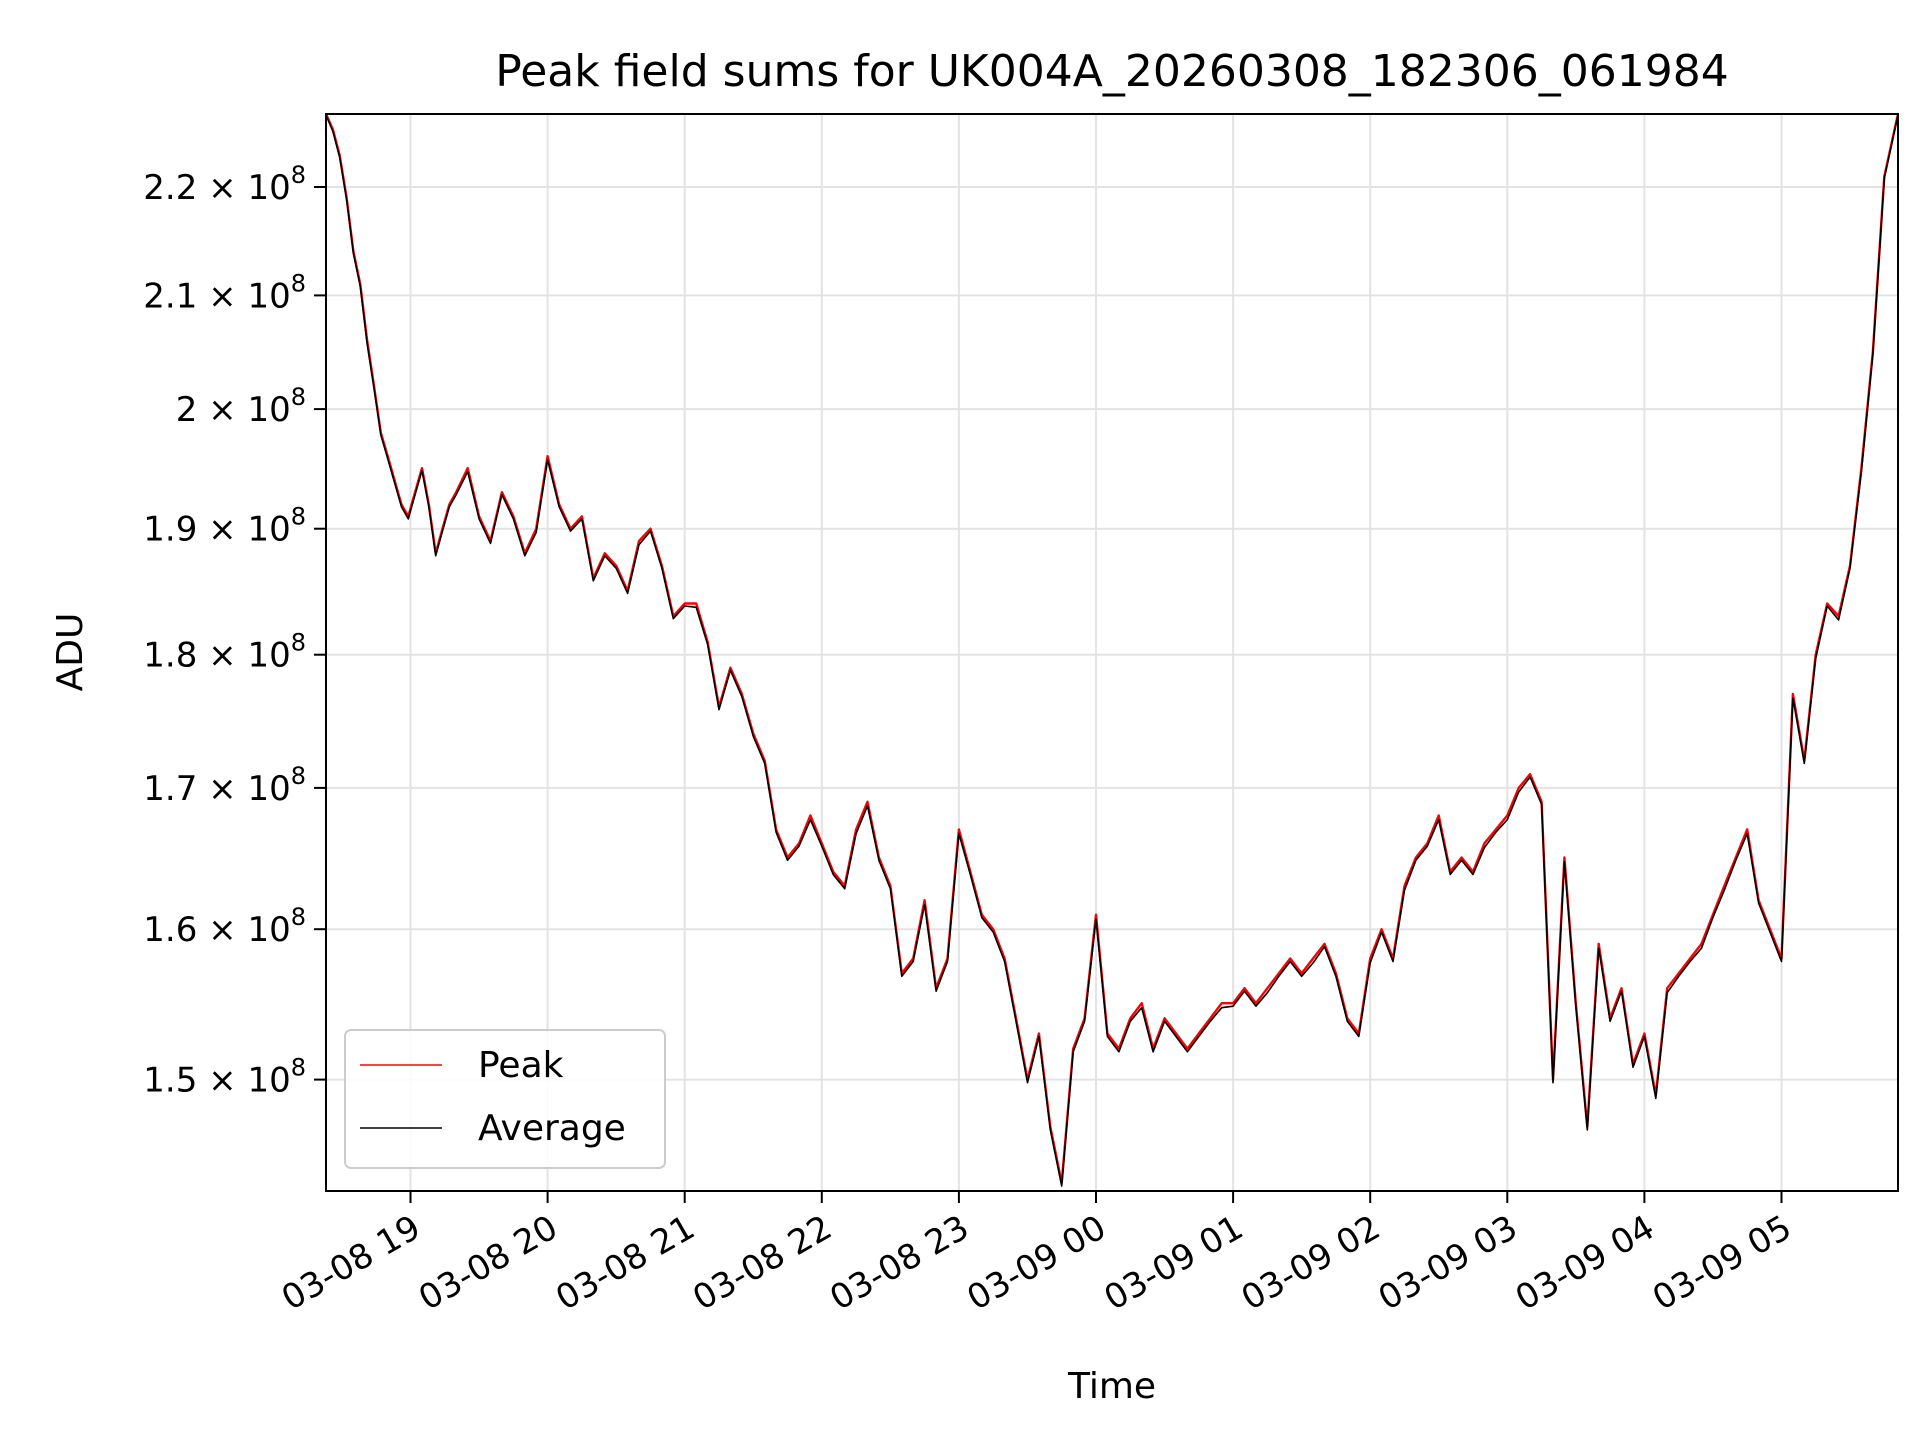 The image size is (1920, 1440). What do you see at coordinates (224, 1077) in the screenshot?
I see `y-tick-label: 1.5 × 108` at bounding box center [224, 1077].